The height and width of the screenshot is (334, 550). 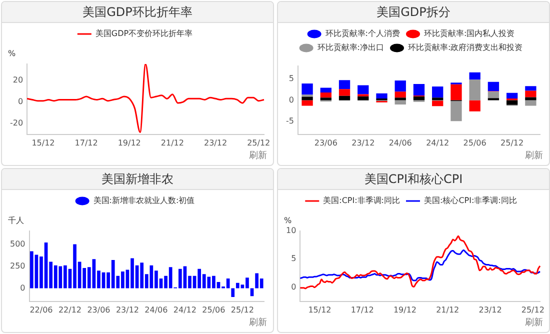 I want to click on chart-title: 美国GDP拆分, so click(x=413, y=12).